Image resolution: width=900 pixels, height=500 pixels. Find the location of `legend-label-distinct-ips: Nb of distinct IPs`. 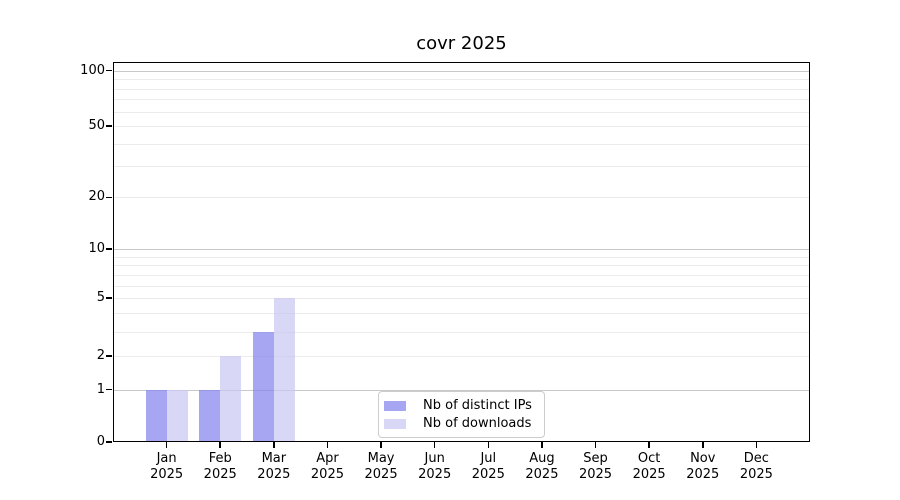

legend-label-distinct-ips: Nb of distinct IPs is located at coordinates (477, 405).